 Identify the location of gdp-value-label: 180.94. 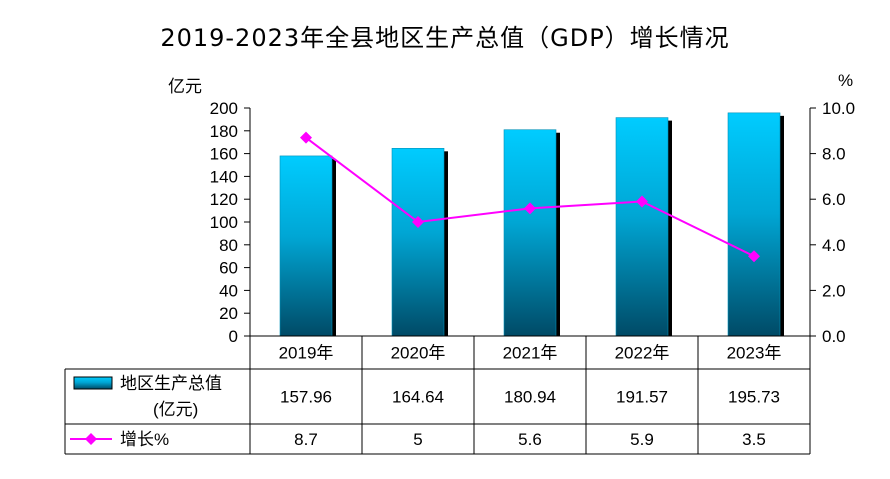
(530, 397).